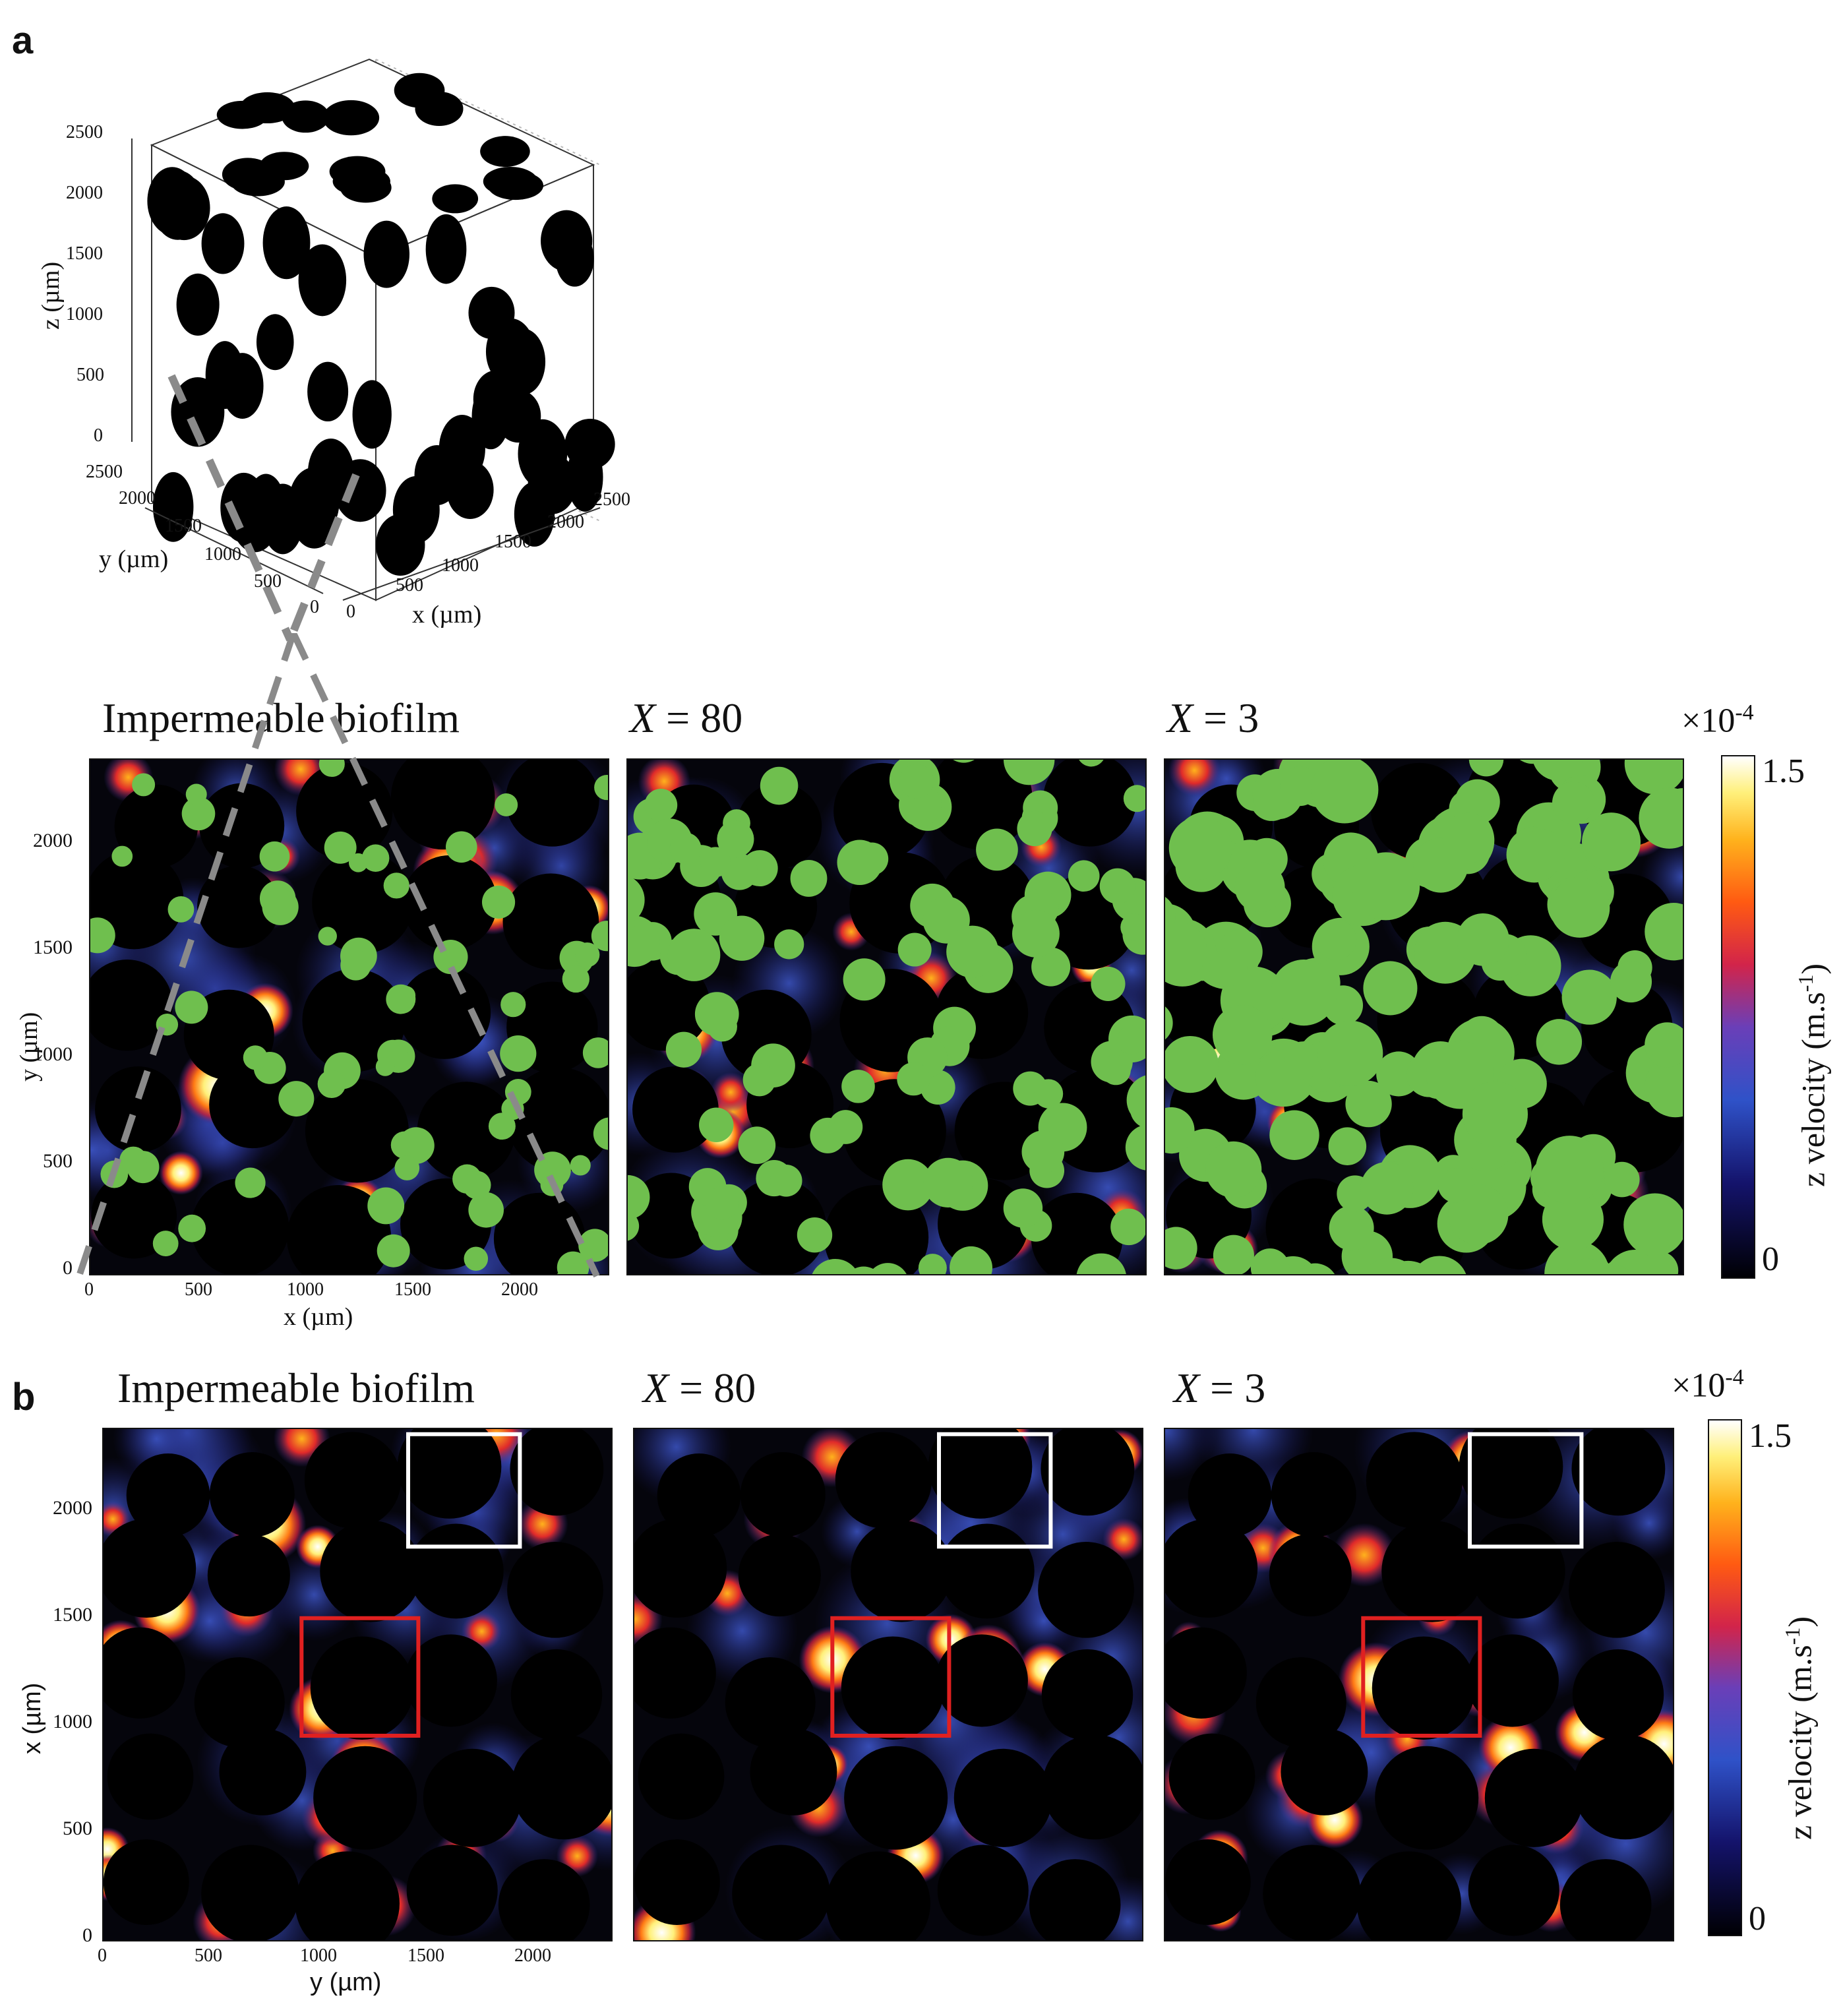 This screenshot has height=2016, width=1843. Describe the element at coordinates (23, 40) in the screenshot. I see `panel-letter-a: a` at that location.